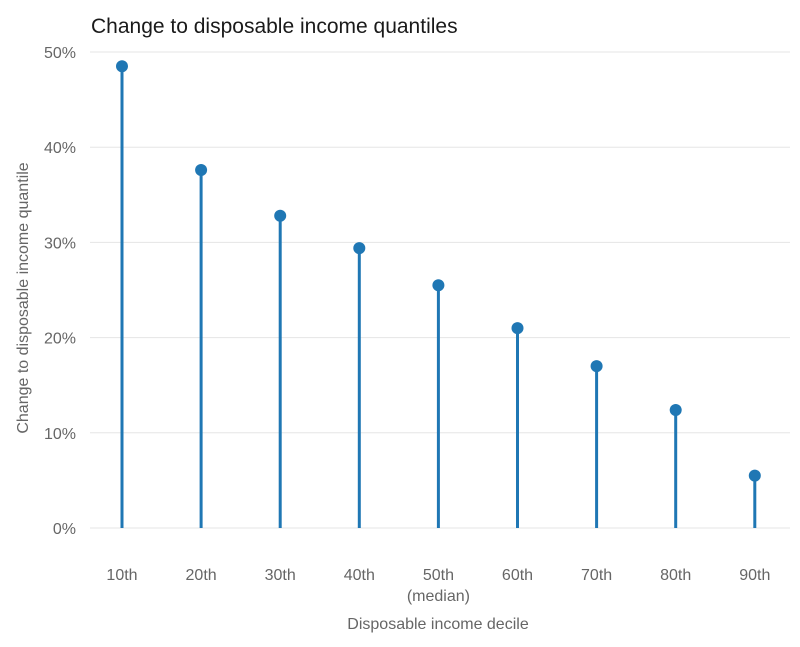 The image size is (800, 647). What do you see at coordinates (60, 339) in the screenshot?
I see `y-tick-label: 20%` at bounding box center [60, 339].